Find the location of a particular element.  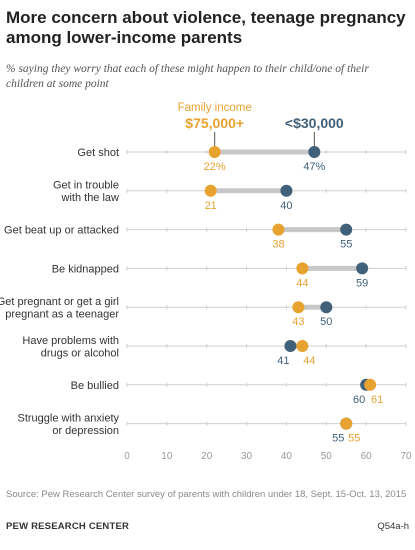

legend-label-under-30k: <$30,000 is located at coordinates (314, 123).